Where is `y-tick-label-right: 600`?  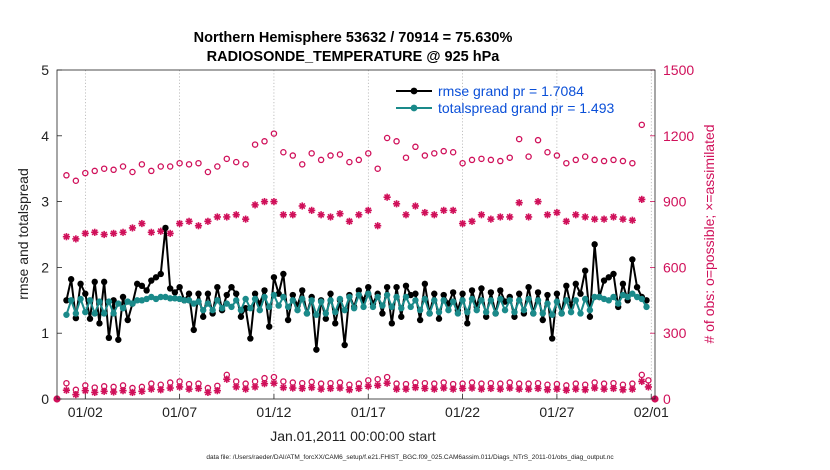
y-tick-label-right: 600 is located at coordinates (675, 267).